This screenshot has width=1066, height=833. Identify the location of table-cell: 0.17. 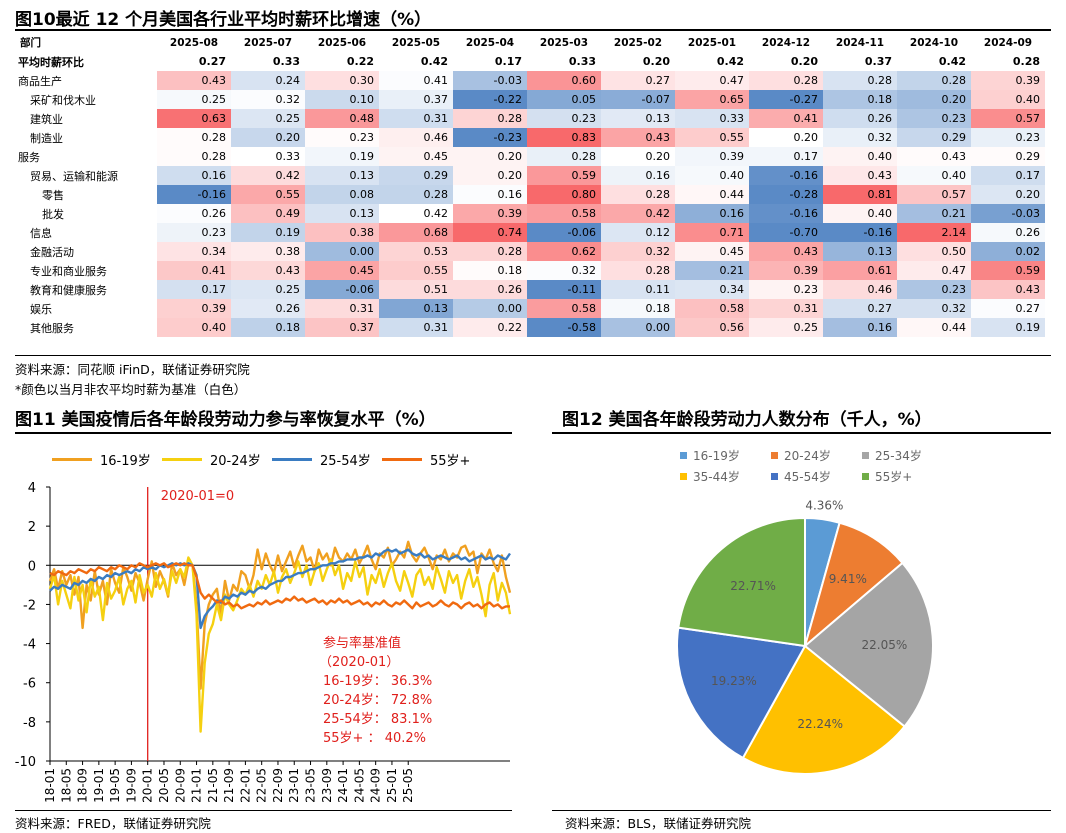
(490, 61).